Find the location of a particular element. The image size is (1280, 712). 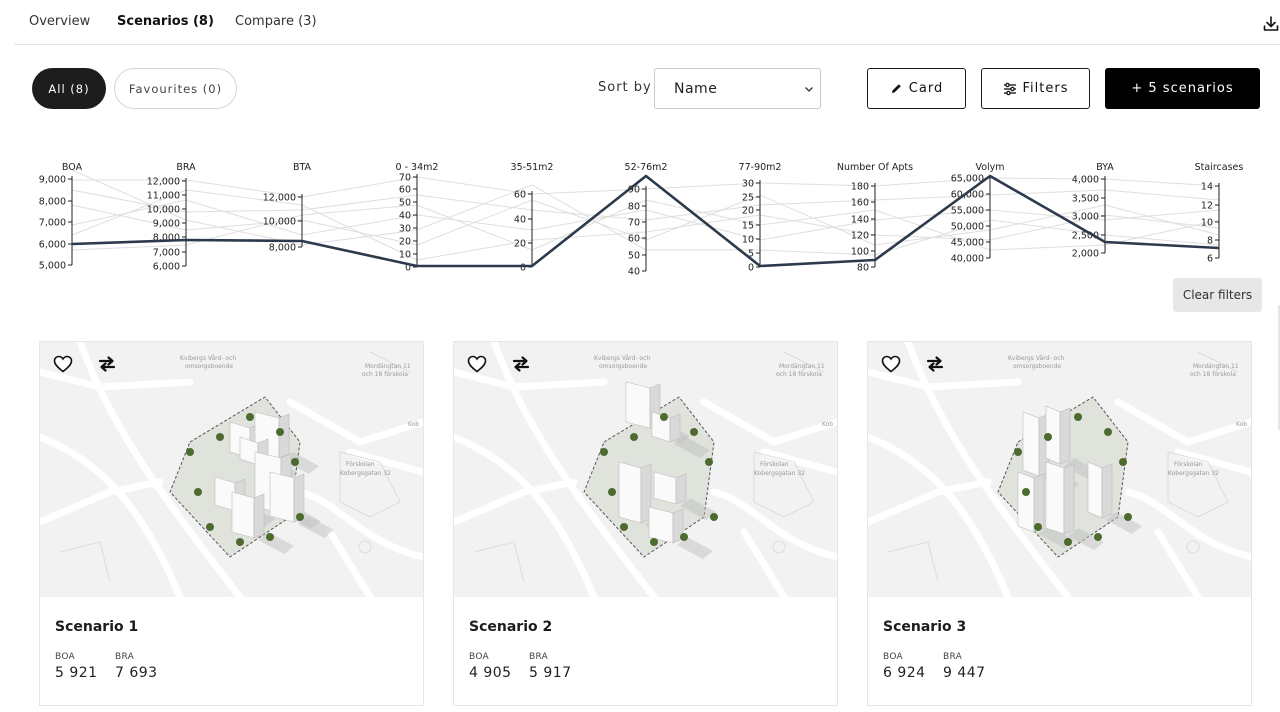

axis-label: 77-90m2 is located at coordinates (760, 167).